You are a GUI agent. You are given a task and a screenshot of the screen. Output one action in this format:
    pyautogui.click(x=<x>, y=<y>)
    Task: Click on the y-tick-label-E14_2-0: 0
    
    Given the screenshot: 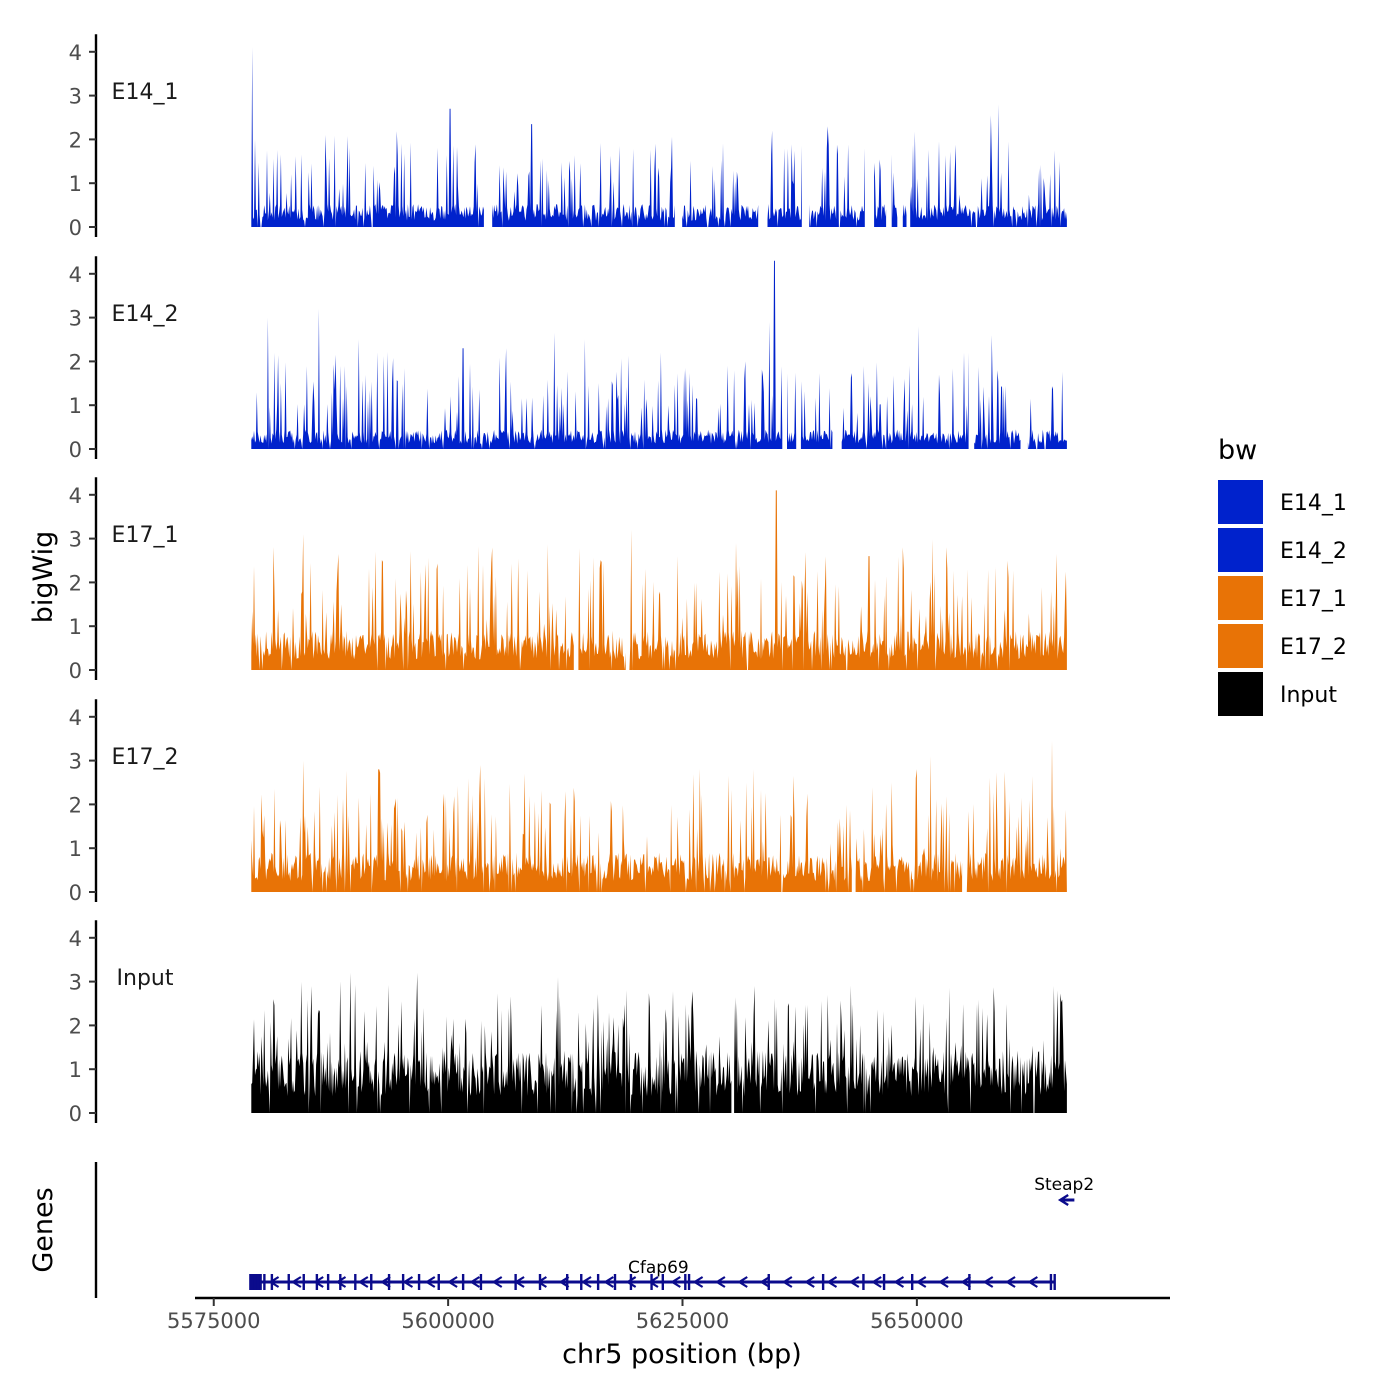 What is the action you would take?
    pyautogui.click(x=75, y=450)
    